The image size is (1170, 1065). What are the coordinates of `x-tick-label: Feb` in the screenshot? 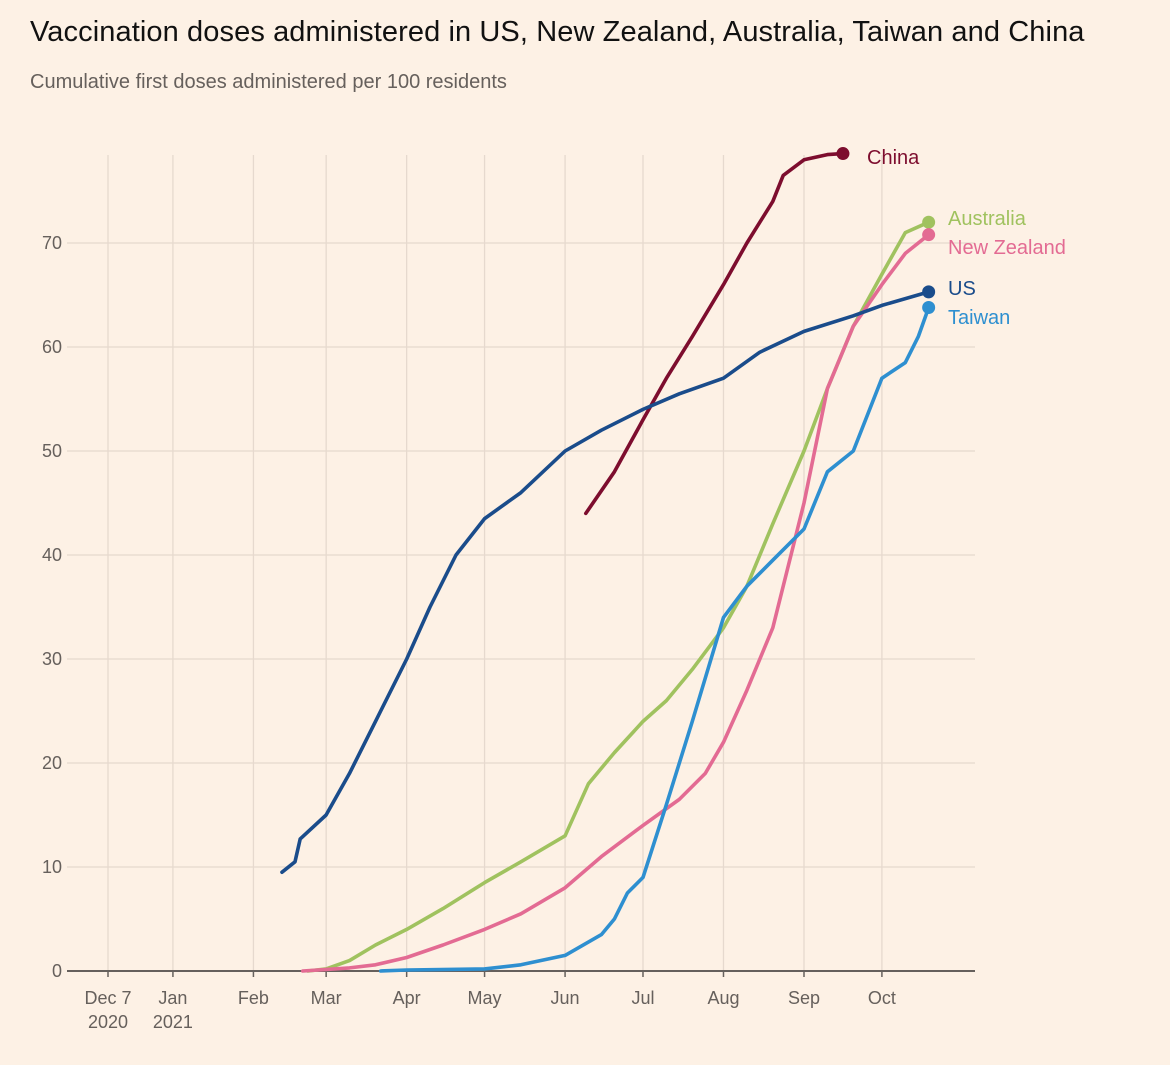 It's located at (253, 998).